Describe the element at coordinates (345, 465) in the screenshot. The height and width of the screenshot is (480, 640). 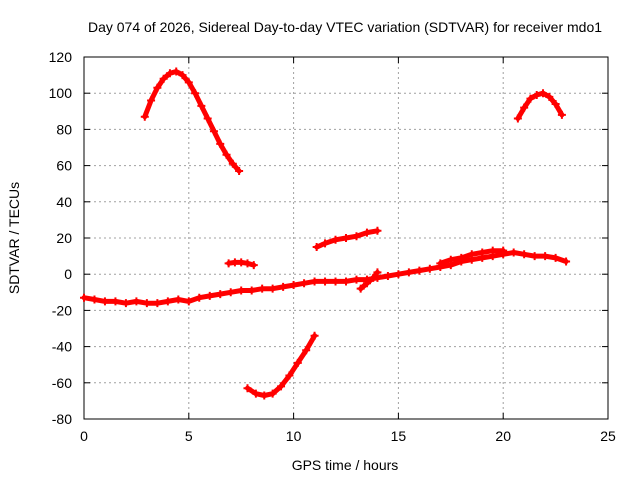
I see `x-axis-label: GPS time / hours` at that location.